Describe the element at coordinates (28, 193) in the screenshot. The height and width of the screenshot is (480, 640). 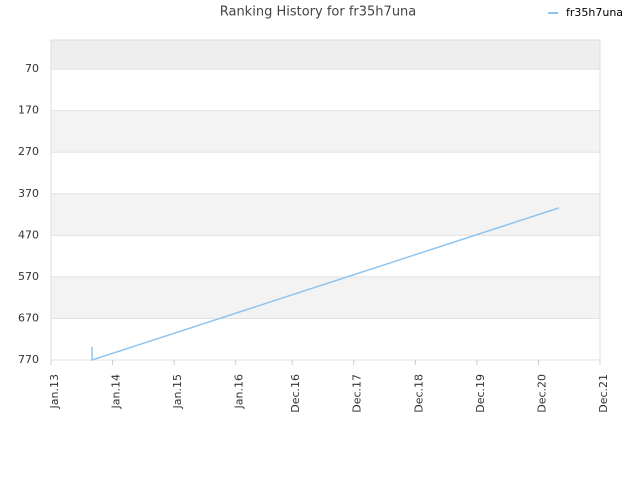
I see `y-tick-label: 370` at that location.